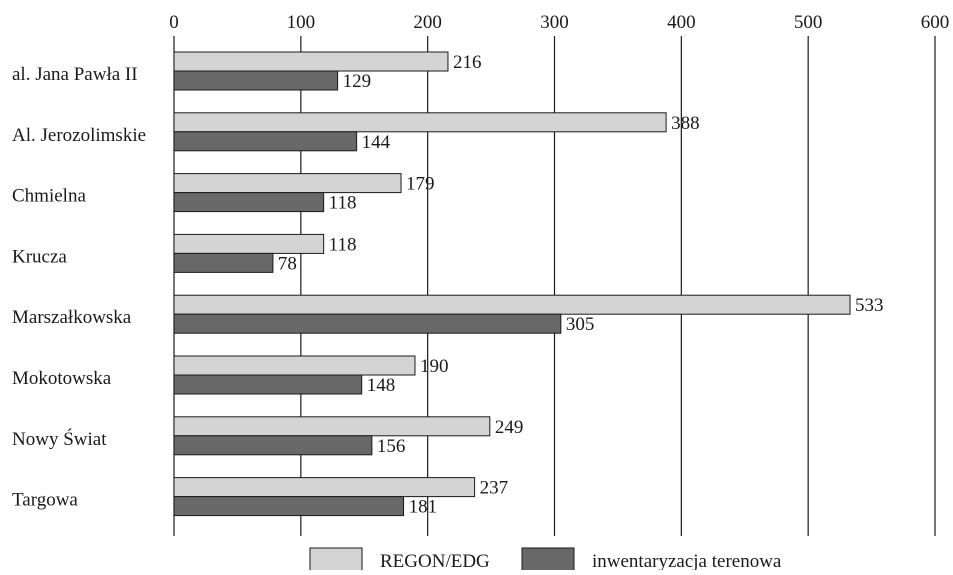 The image size is (953, 575). Describe the element at coordinates (45, 500) in the screenshot. I see `category-label: Targowa` at that location.